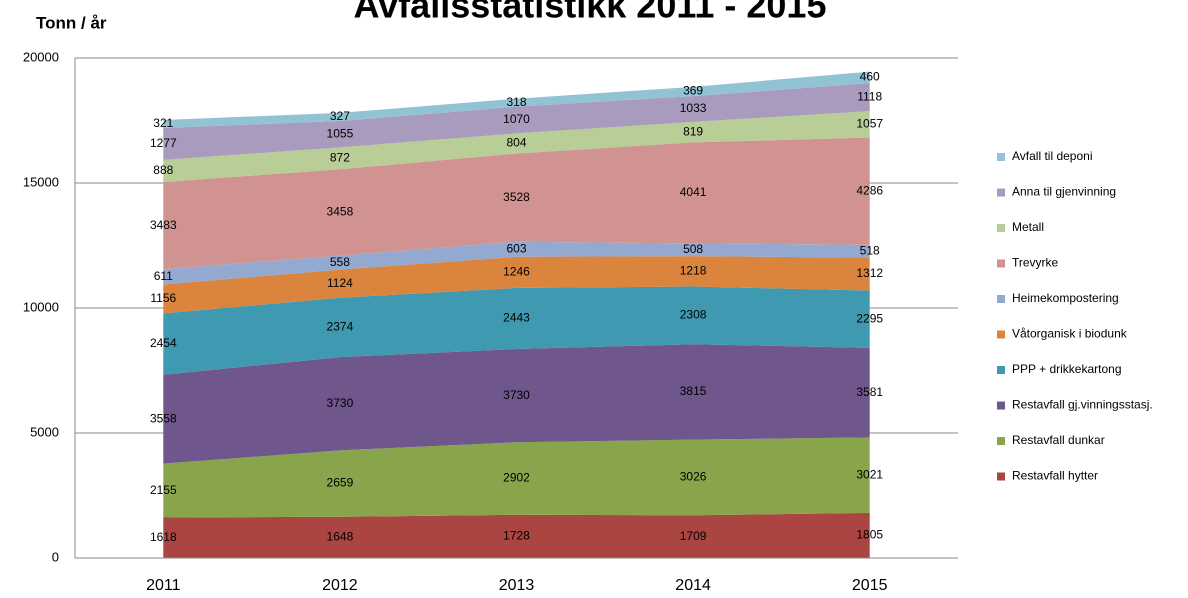 Image resolution: width=1188 pixels, height=598 pixels. Describe the element at coordinates (693, 477) in the screenshot. I see `data-label: 3026` at that location.